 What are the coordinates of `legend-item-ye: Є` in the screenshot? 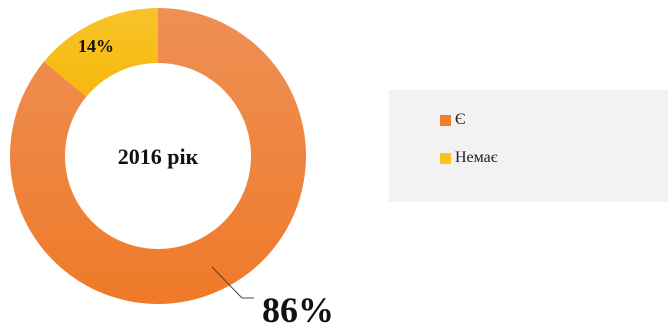 It's located at (453, 120).